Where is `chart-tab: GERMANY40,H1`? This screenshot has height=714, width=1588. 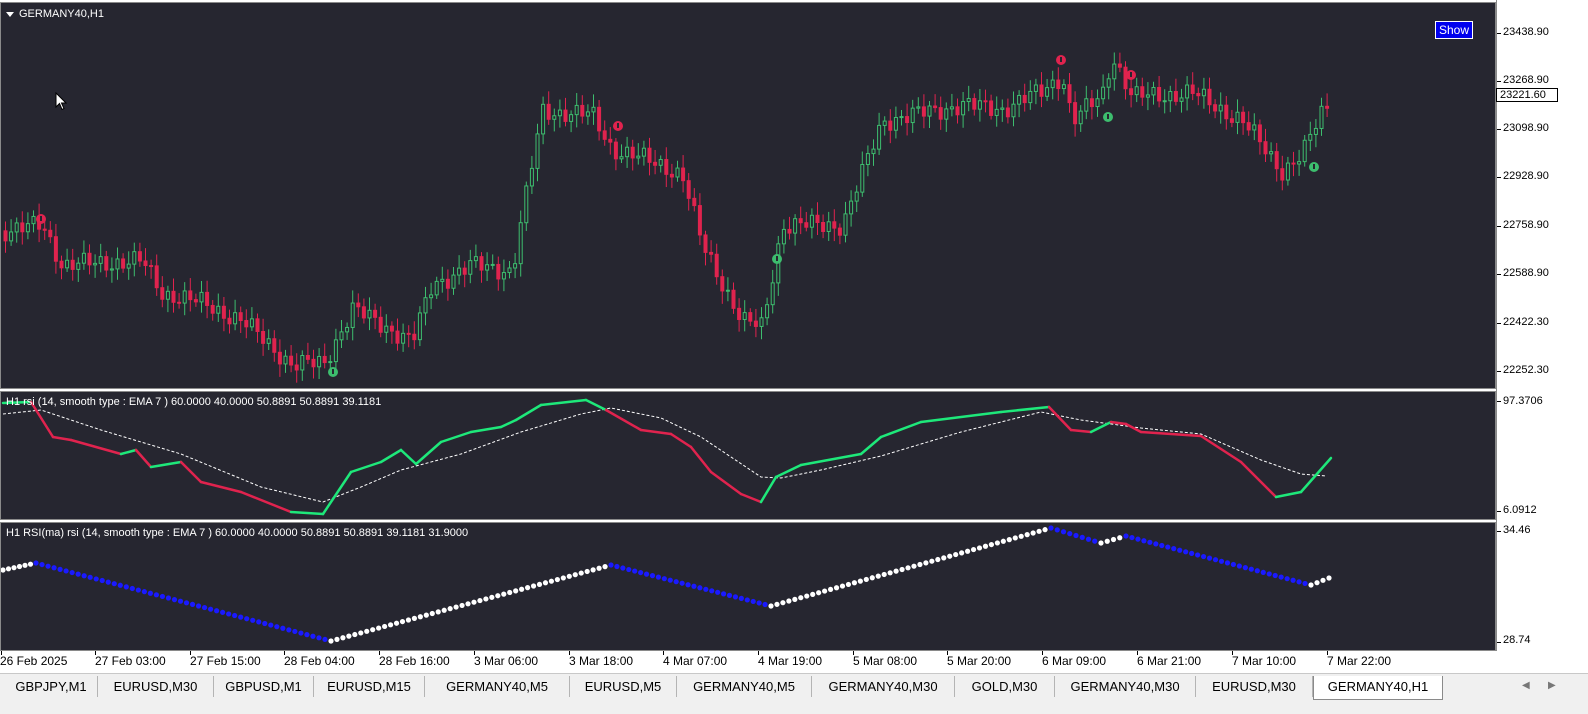 chart-tab: GERMANY40,H1 is located at coordinates (1378, 688).